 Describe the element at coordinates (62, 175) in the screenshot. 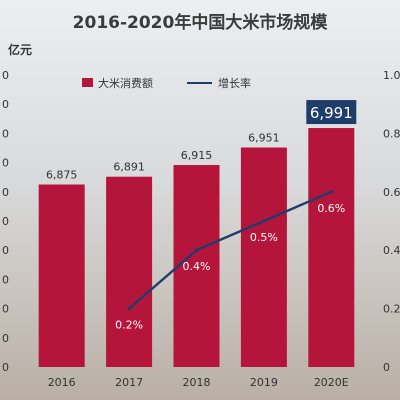

I see `bar-value-label: 6,875` at that location.